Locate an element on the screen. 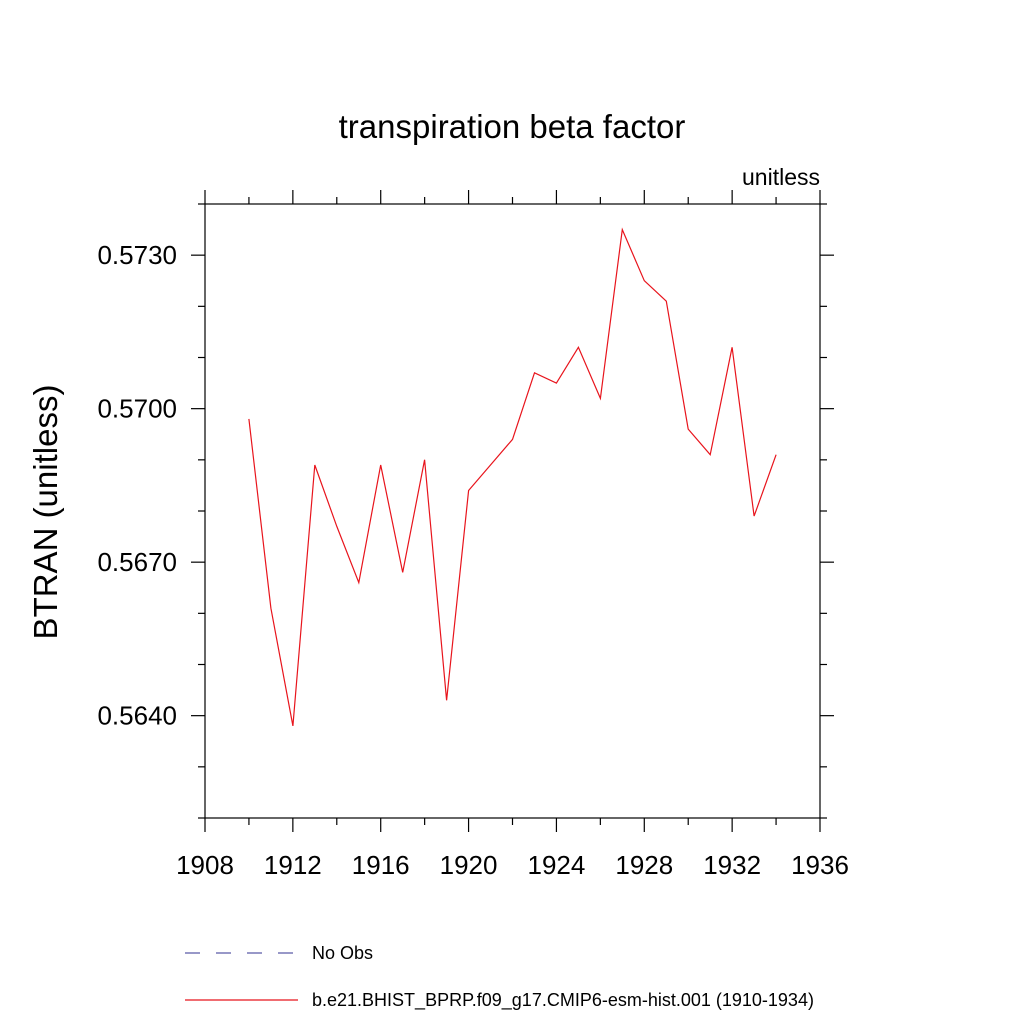 The height and width of the screenshot is (1024, 1024). chart-title: transpiration beta factor is located at coordinates (512, 126).